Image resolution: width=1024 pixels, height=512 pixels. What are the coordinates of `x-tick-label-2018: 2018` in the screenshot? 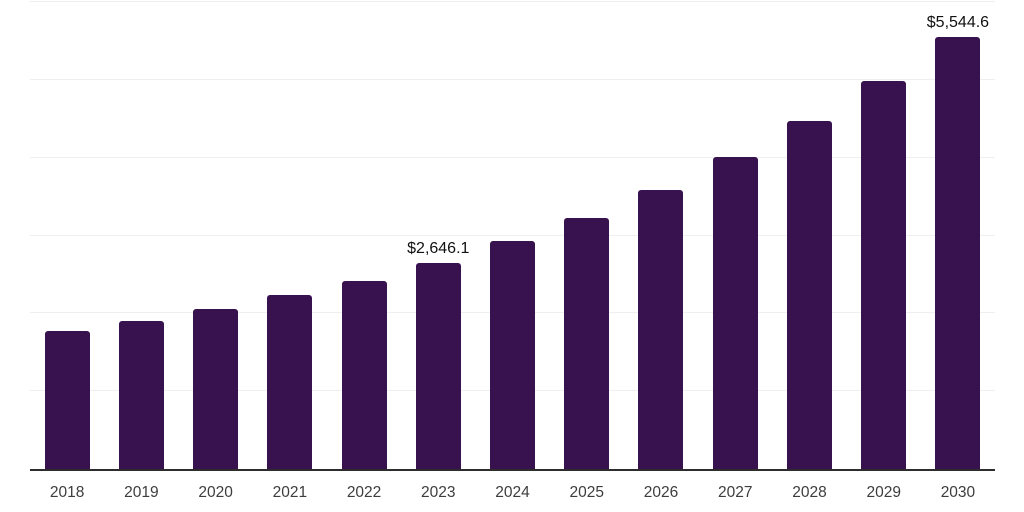 It's located at (67, 492).